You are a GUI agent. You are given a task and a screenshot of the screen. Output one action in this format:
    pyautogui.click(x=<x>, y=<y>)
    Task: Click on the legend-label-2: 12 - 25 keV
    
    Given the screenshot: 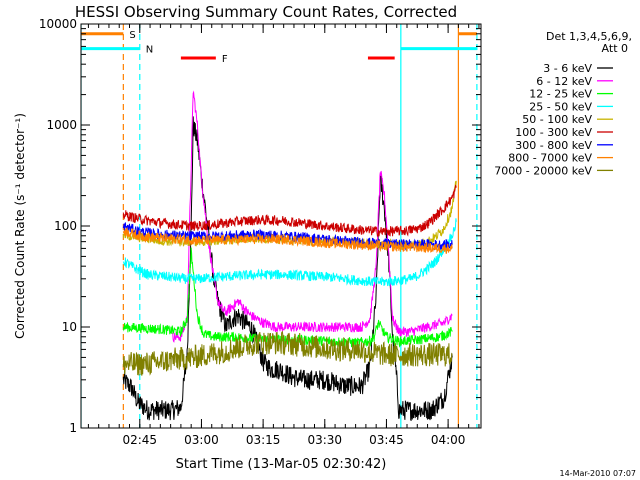 What is the action you would take?
    pyautogui.click(x=560, y=94)
    